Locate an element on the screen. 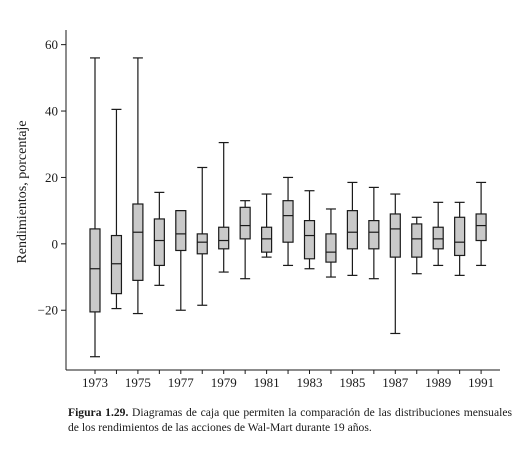 The height and width of the screenshot is (468, 527). box-1976 is located at coordinates (159, 238).